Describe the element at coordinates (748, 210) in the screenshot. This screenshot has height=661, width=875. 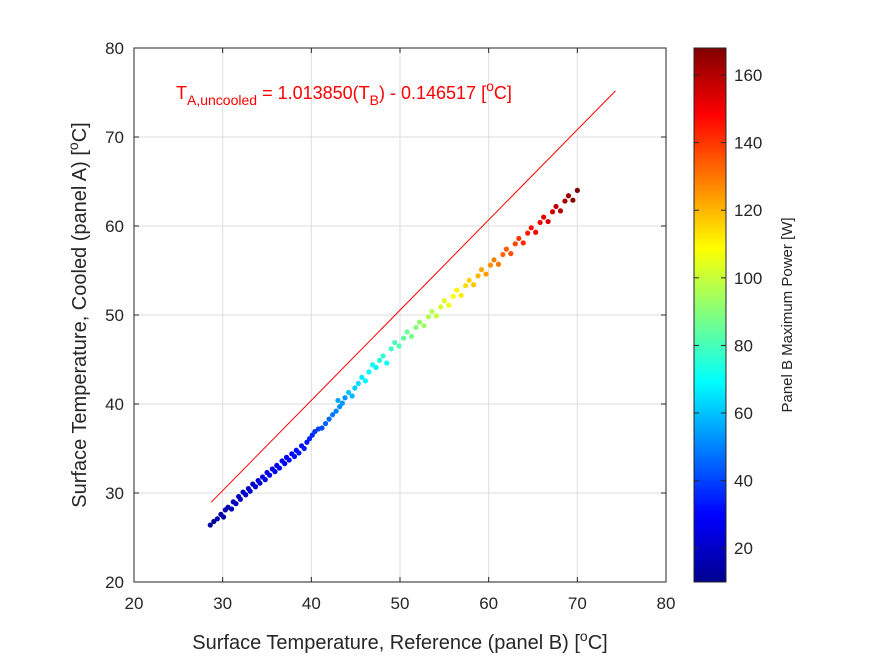
I see `colorbar-tick-label: 120` at that location.